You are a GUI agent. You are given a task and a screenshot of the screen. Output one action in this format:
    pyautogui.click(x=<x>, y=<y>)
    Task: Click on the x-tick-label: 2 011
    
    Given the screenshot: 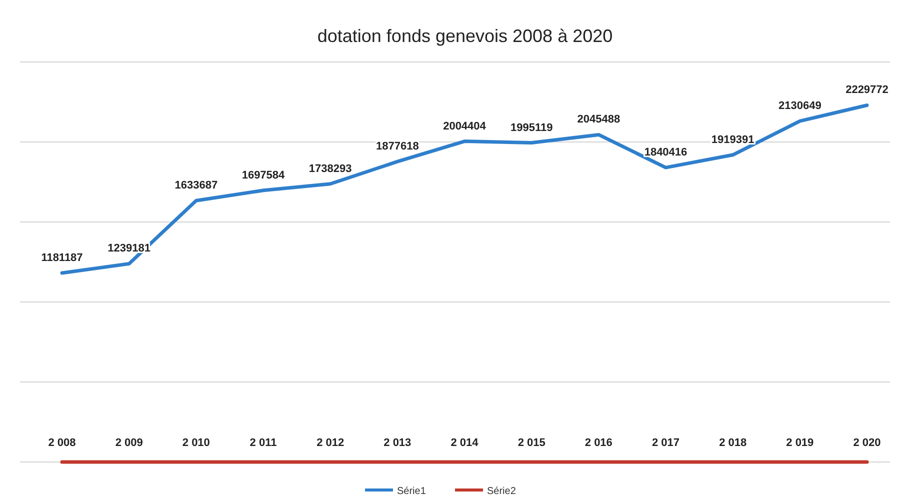 What is the action you would take?
    pyautogui.click(x=263, y=443)
    